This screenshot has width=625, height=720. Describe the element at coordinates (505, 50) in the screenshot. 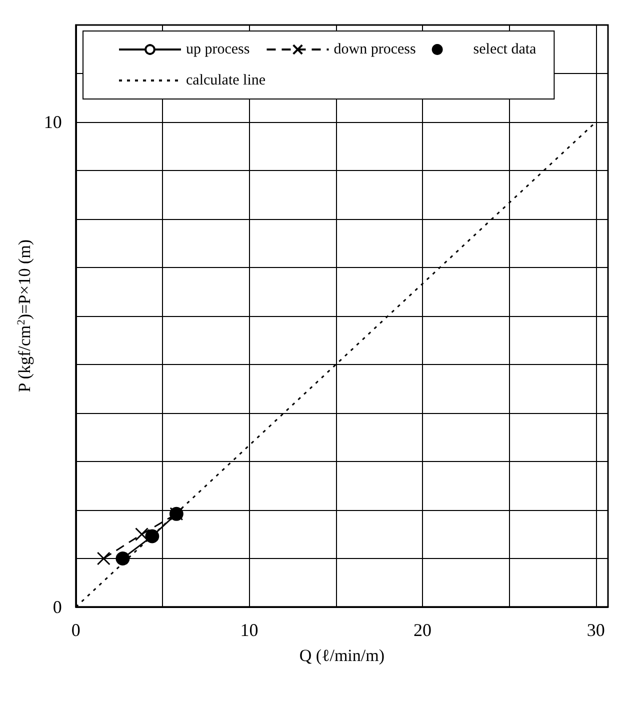

I see `legend-label: select data` at that location.